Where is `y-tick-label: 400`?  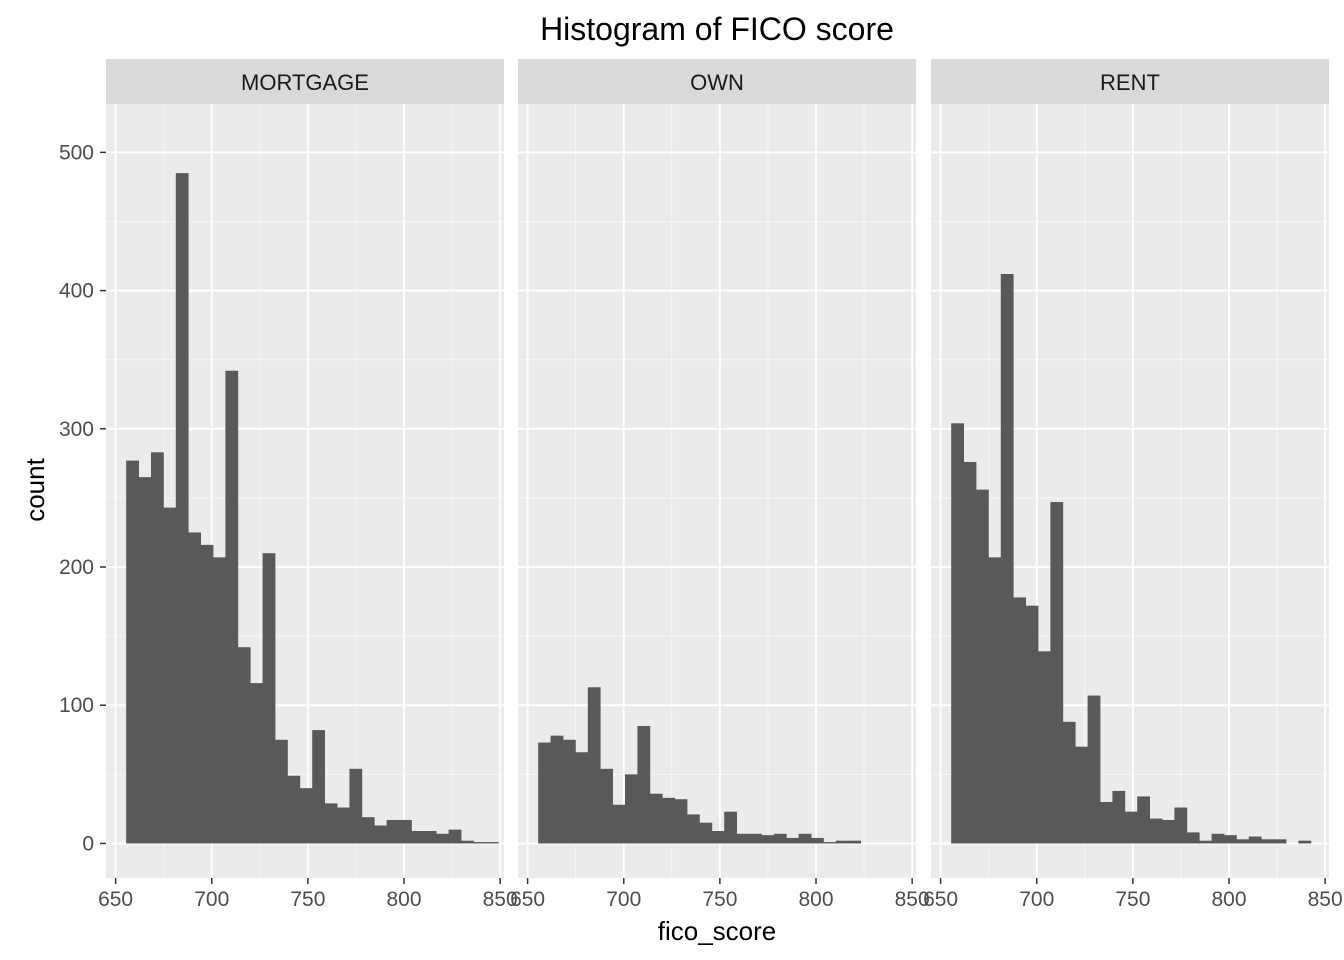 y-tick-label: 400 is located at coordinates (76, 291).